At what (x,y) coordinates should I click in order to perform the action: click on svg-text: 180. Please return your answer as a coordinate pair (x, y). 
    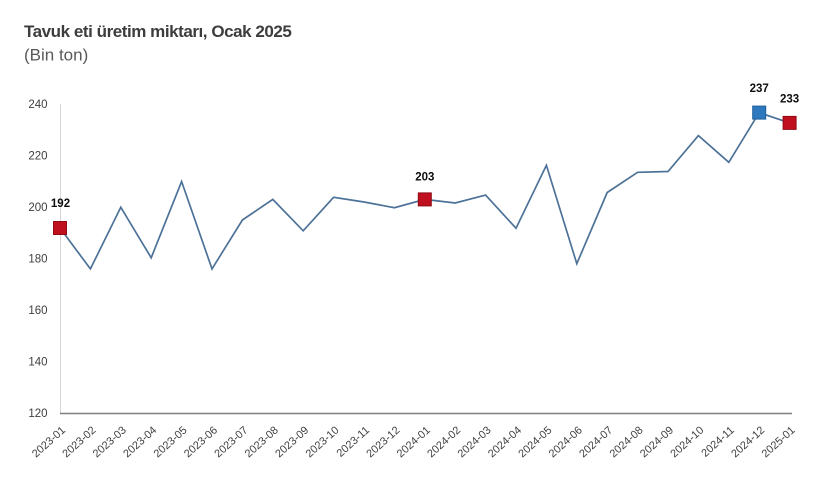
    Looking at the image, I should click on (37, 260).